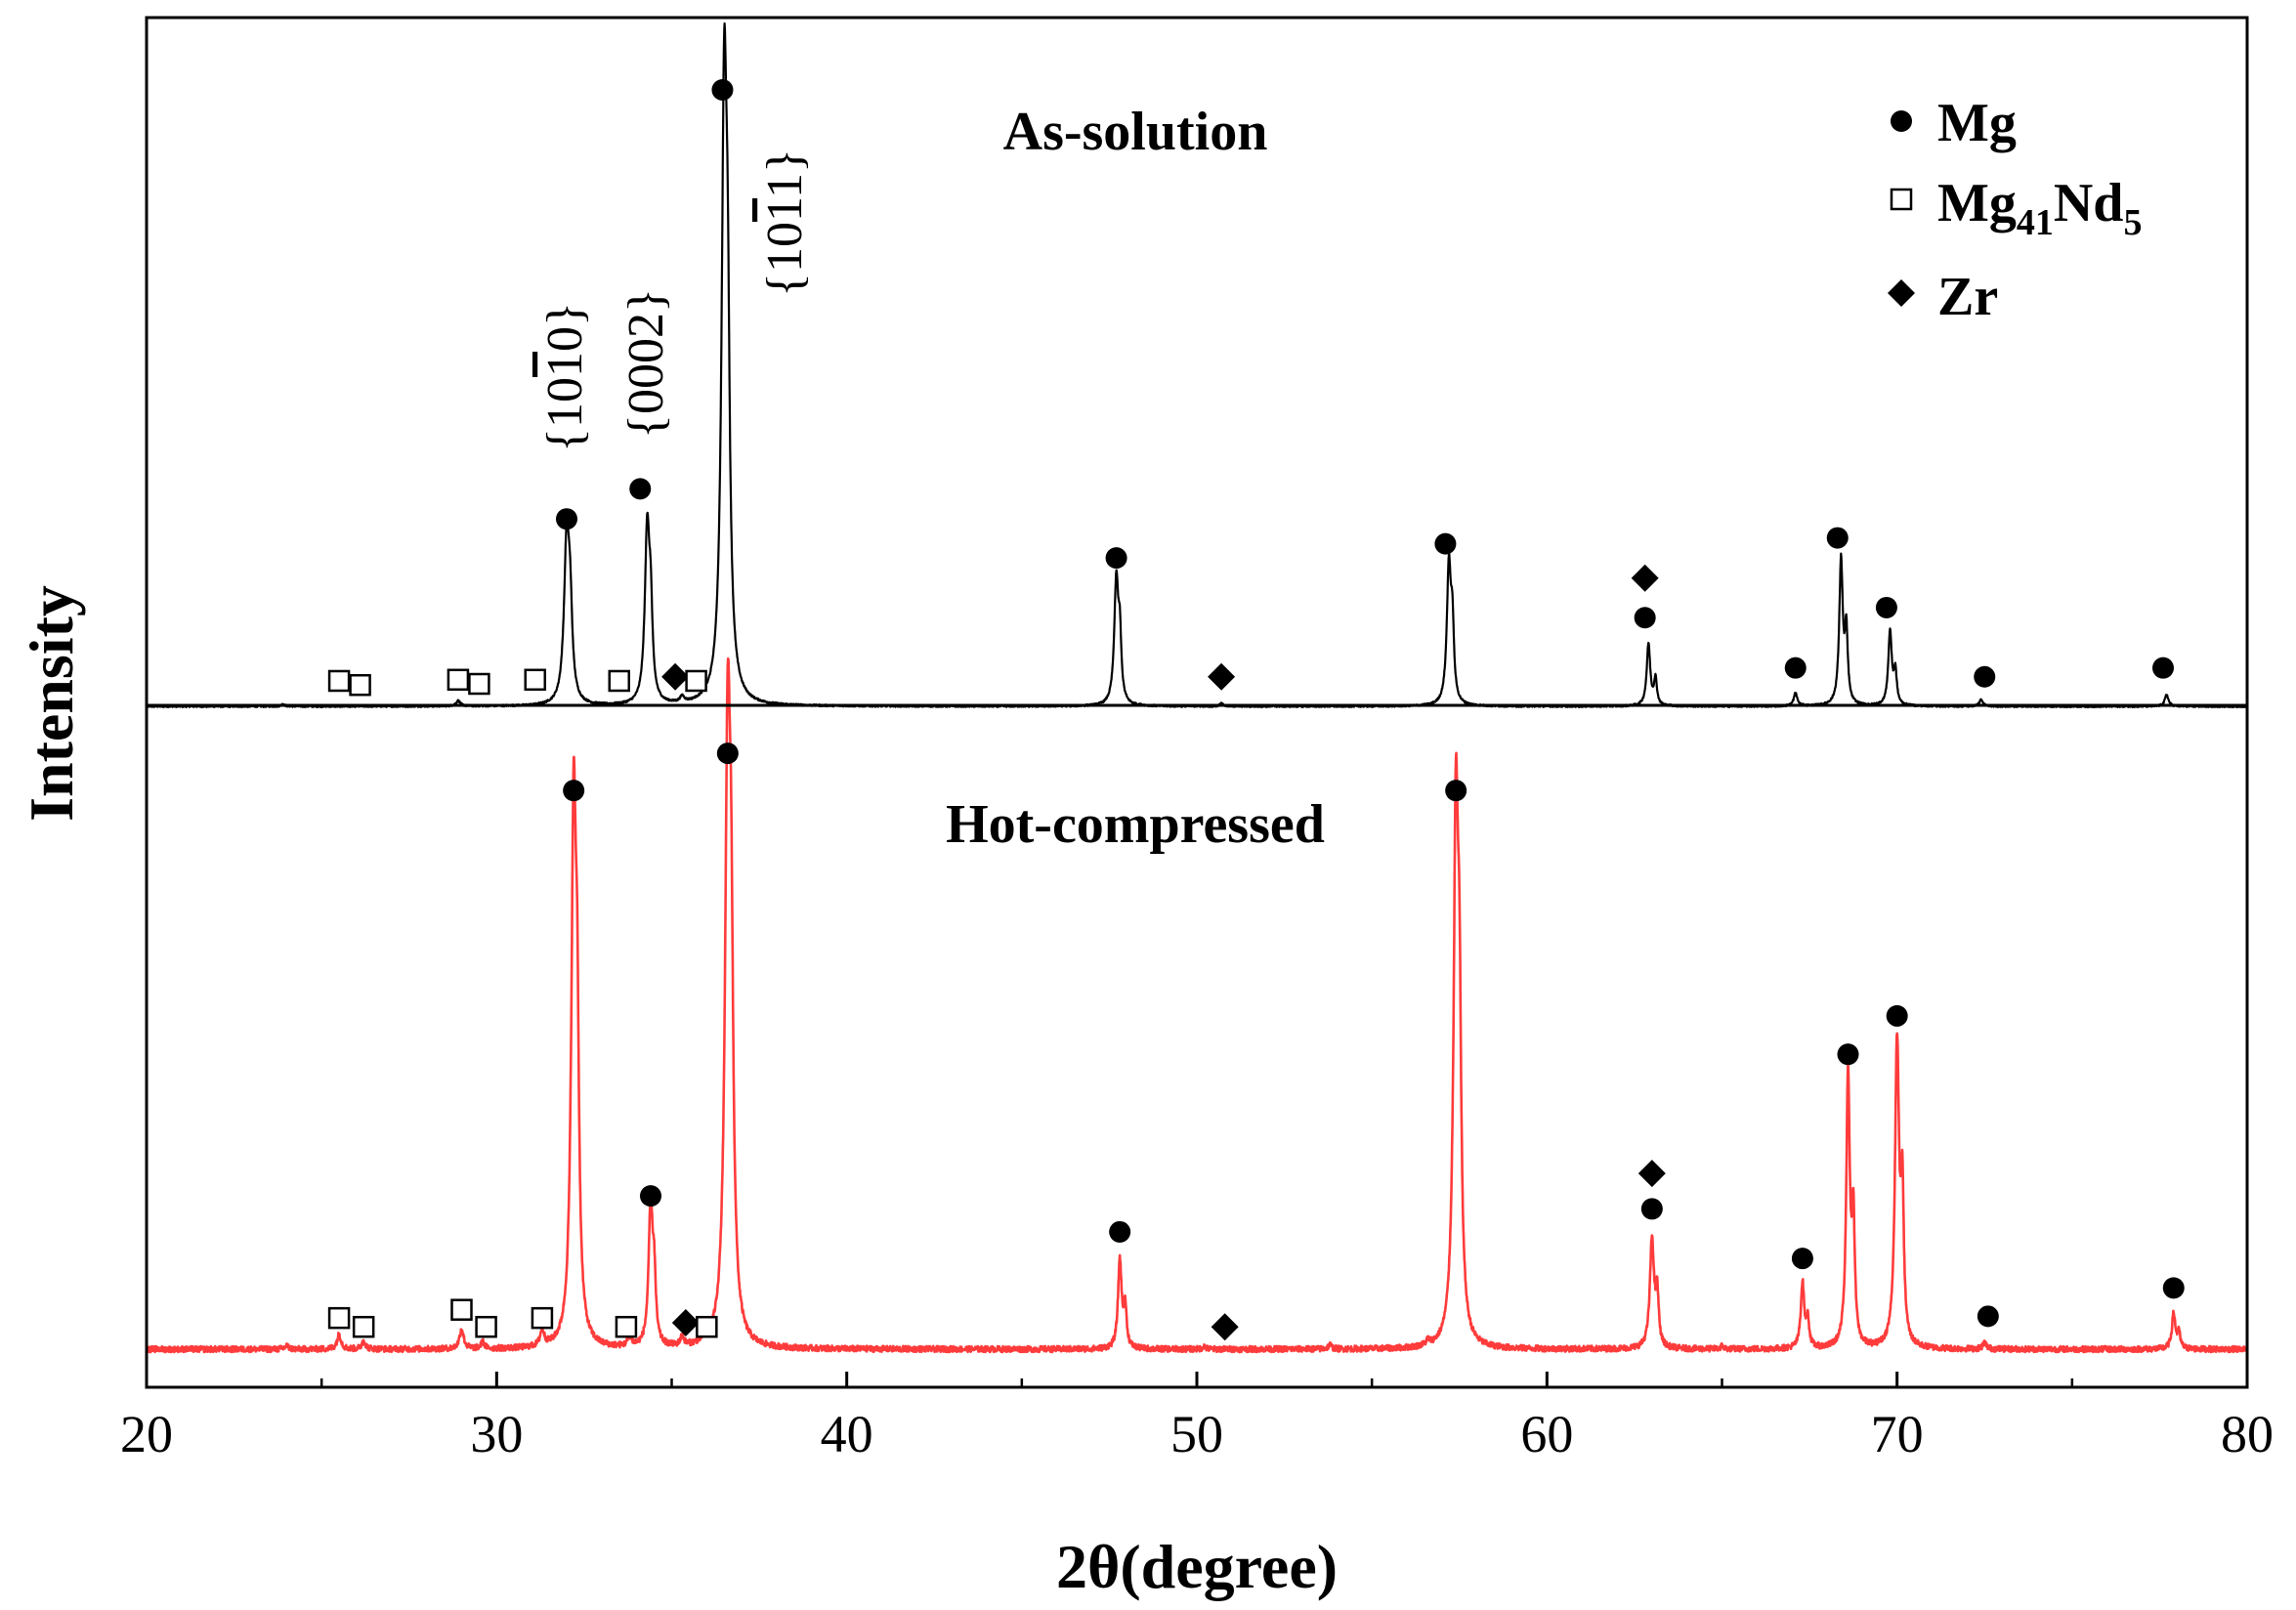 This screenshot has width=2296, height=1610. I want to click on legend-circle-marker, so click(1901, 121).